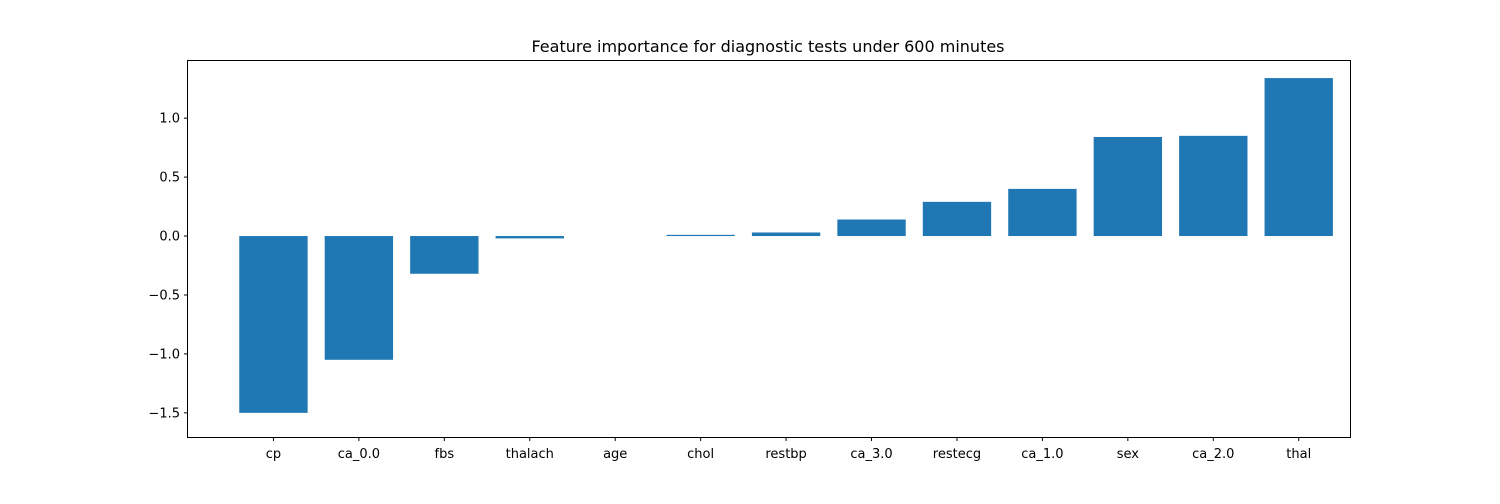 This screenshot has height=504, width=1500. What do you see at coordinates (785, 454) in the screenshot?
I see `x-tick-label-restbp: restbp` at bounding box center [785, 454].